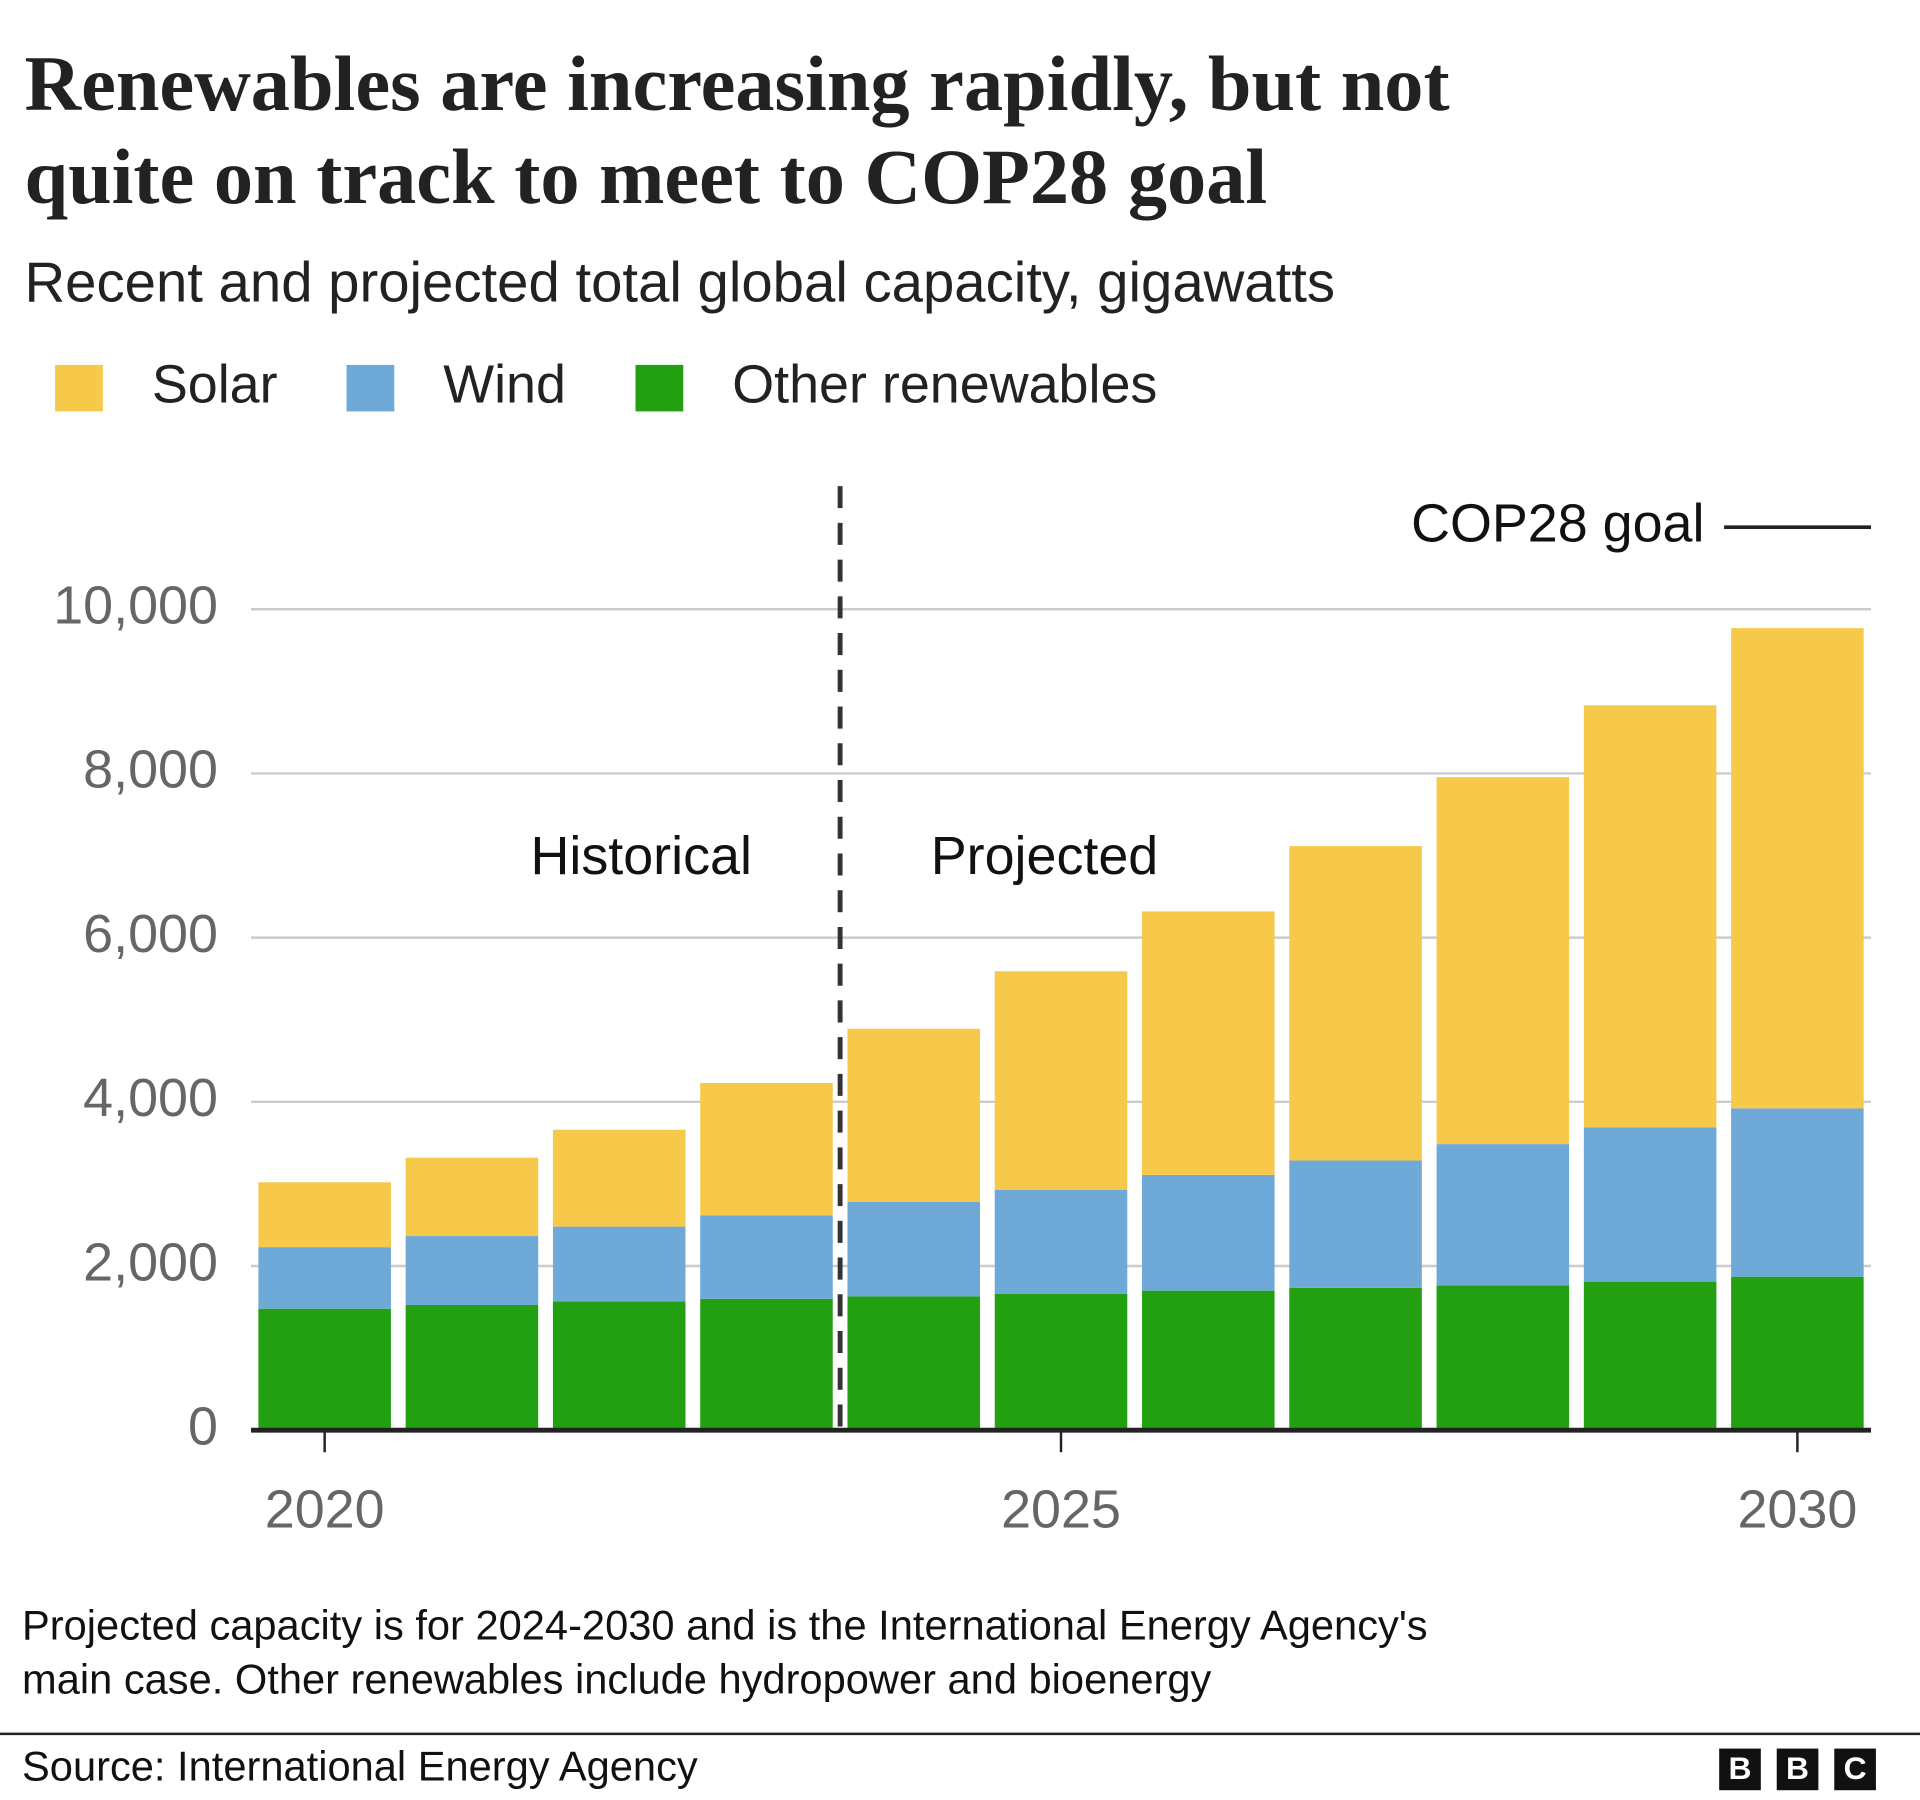 The height and width of the screenshot is (1800, 1920). Describe the element at coordinates (1061, 1510) in the screenshot. I see `x-tick-label: 2025` at that location.